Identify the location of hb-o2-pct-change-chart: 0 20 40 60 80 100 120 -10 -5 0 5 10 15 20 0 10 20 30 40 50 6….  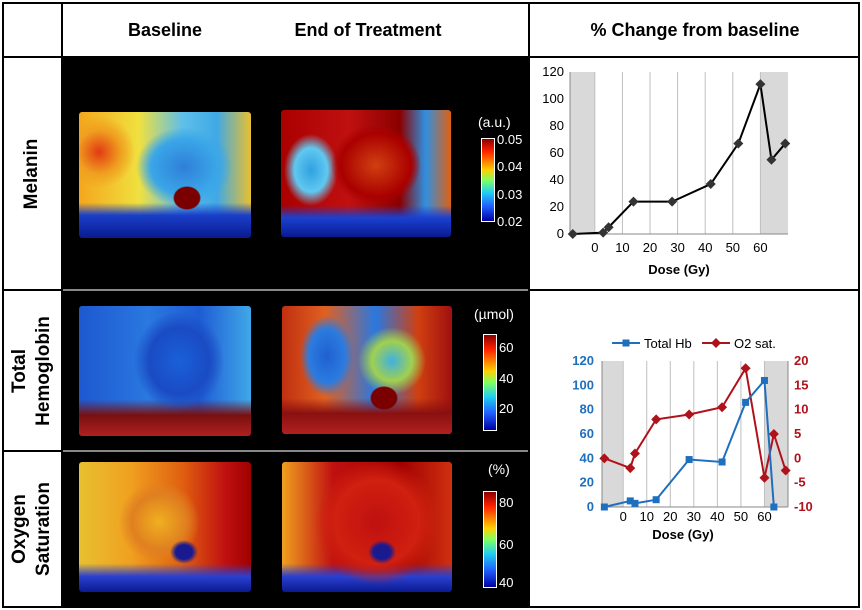
(692, 439).